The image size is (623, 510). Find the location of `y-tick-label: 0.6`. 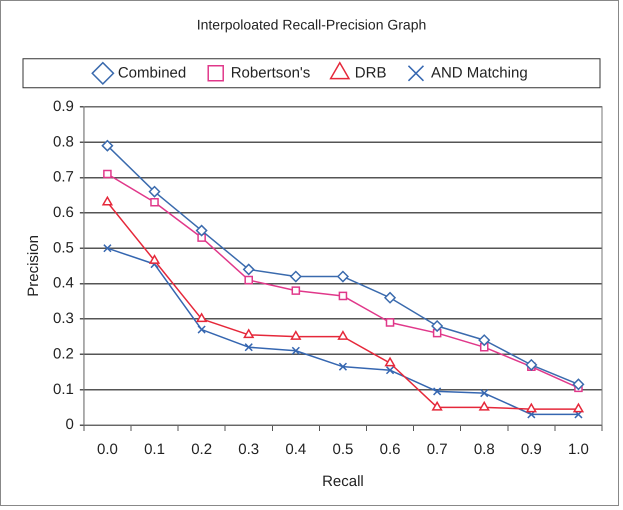

y-tick-label: 0.6 is located at coordinates (63, 213).